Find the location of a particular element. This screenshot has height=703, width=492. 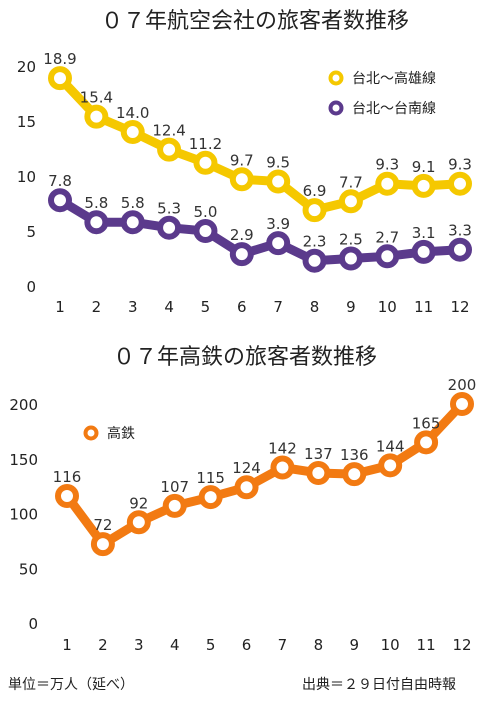

data-label: 72 is located at coordinates (102, 525).